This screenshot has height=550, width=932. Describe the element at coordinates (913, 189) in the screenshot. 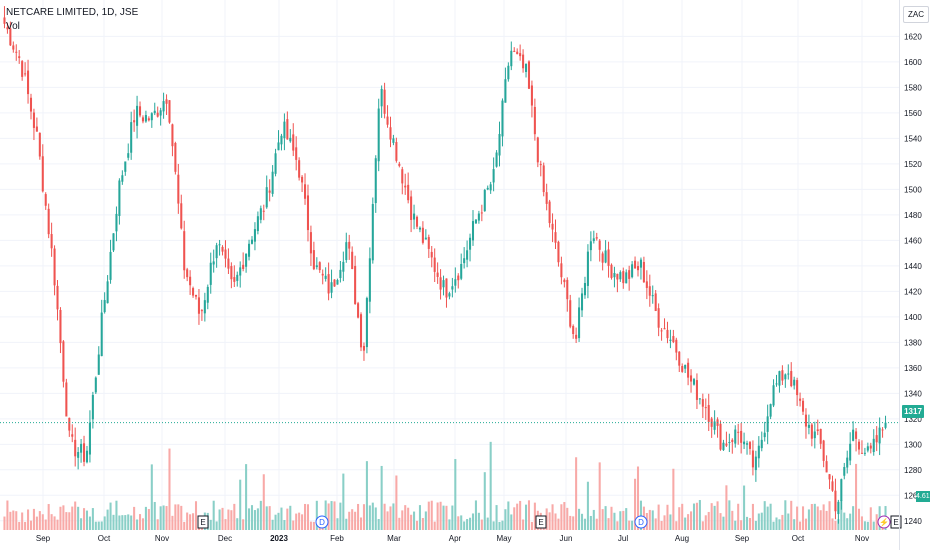

I see `price-tick-label: 1500` at that location.